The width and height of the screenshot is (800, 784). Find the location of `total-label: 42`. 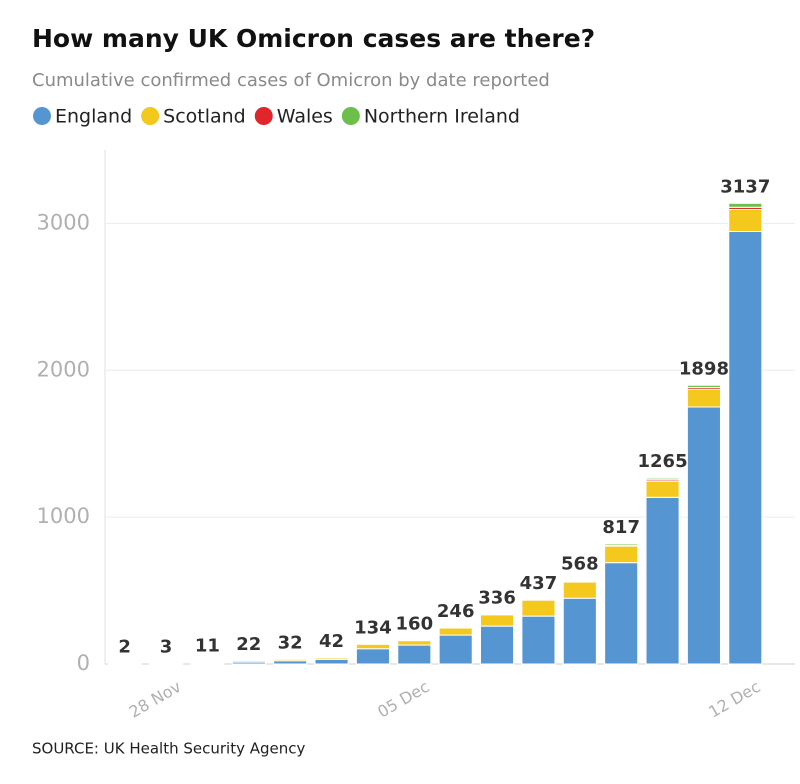

total-label: 42 is located at coordinates (331, 641).